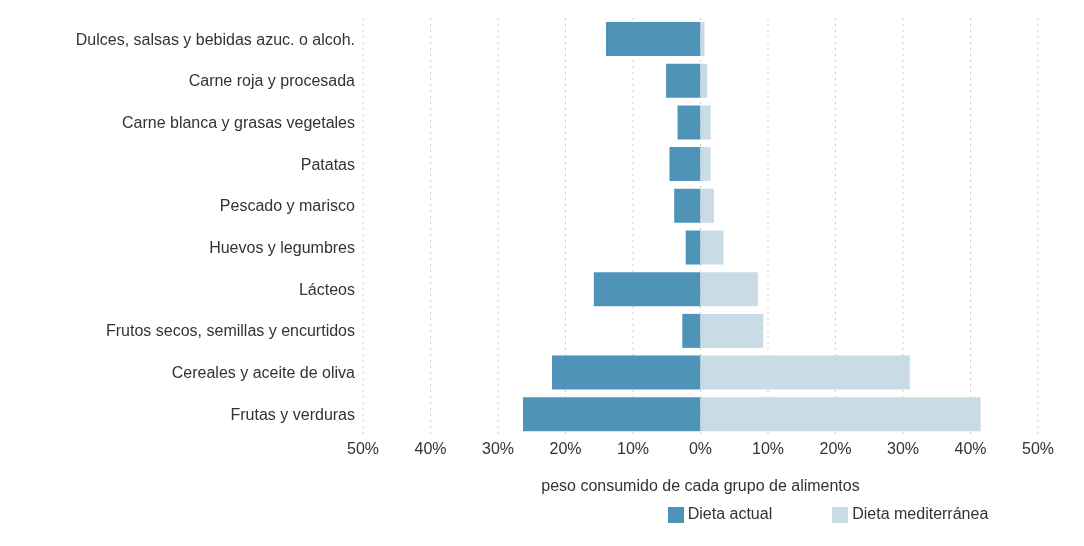 This screenshot has width=1084, height=546. Describe the element at coordinates (282, 248) in the screenshot. I see `y-tick-label: Huevos y legumbres` at that location.